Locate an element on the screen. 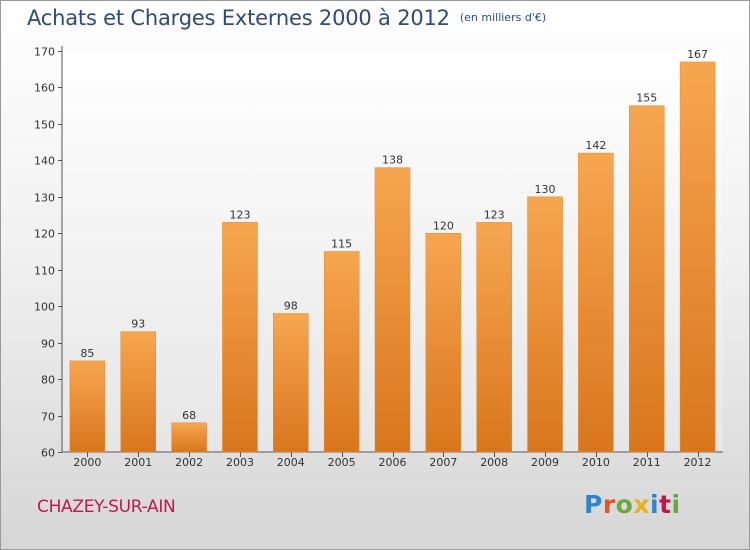  bar-2004 is located at coordinates (291, 383).